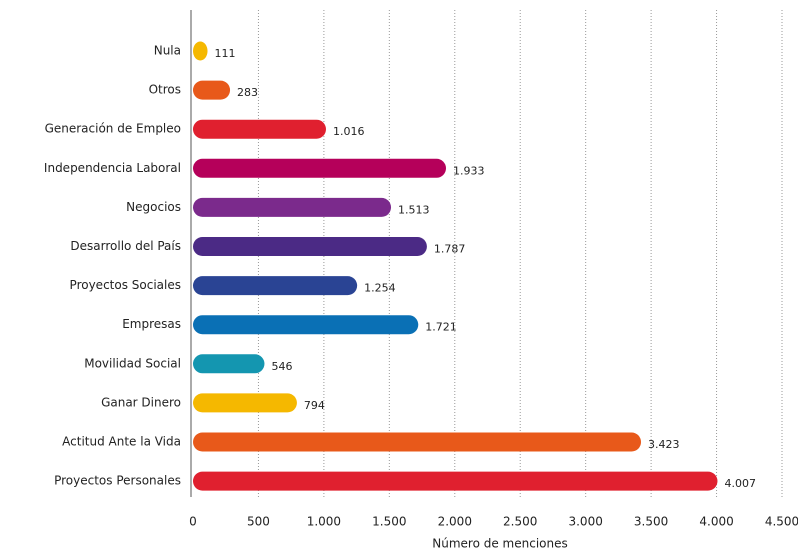 The height and width of the screenshot is (551, 798). What do you see at coordinates (153, 207) in the screenshot?
I see `y-tick-label: Negocios` at bounding box center [153, 207].